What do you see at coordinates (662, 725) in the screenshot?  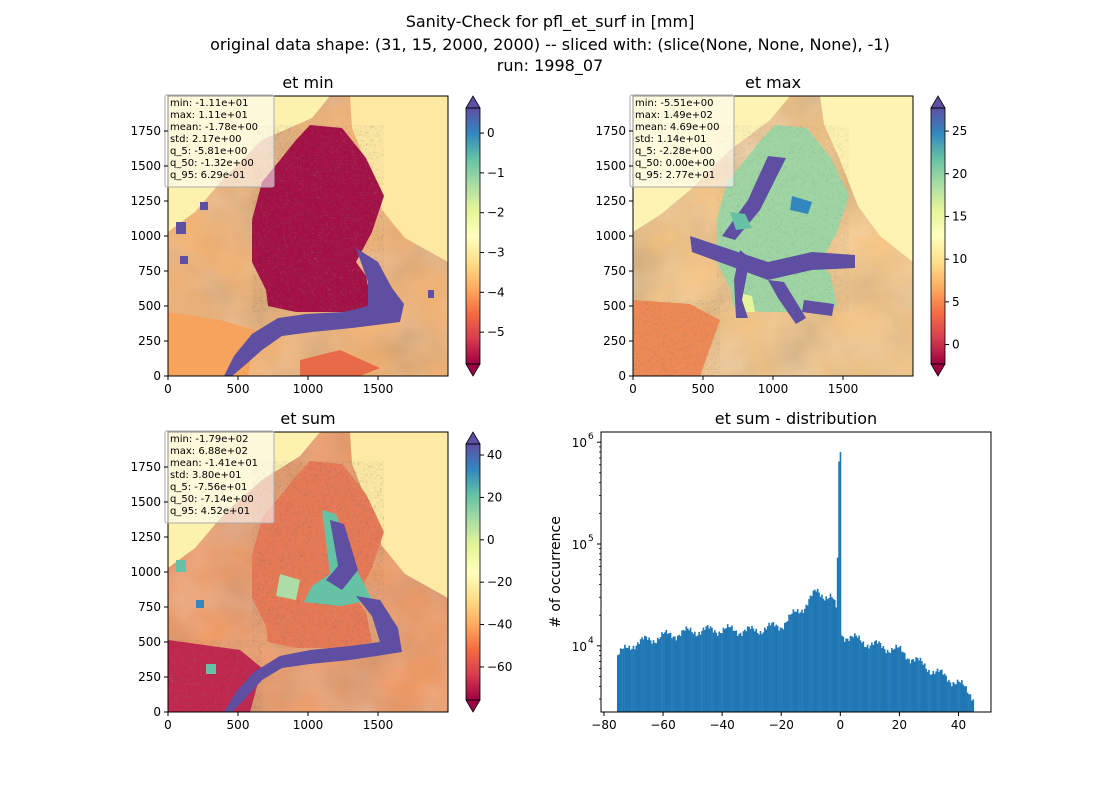 I see `x-tick-label: −60` at bounding box center [662, 725].